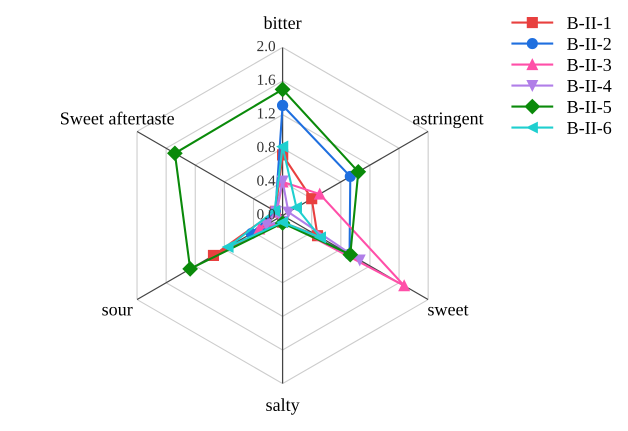 This screenshot has width=628, height=431. What do you see at coordinates (589, 44) in the screenshot?
I see `legend-label: B-II-2` at bounding box center [589, 44].